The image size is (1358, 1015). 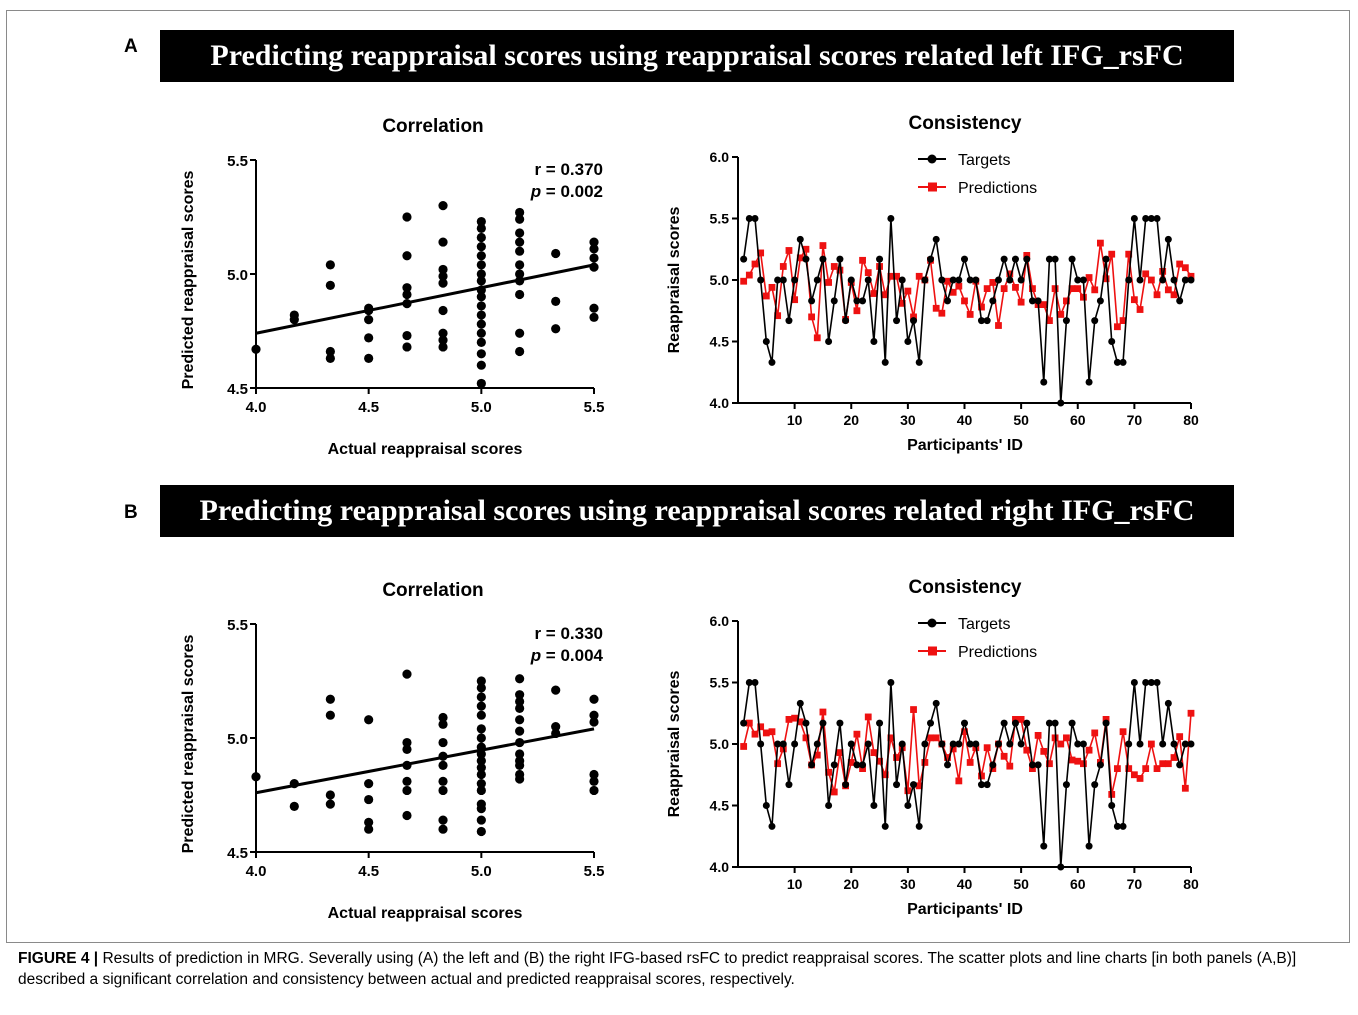 I want to click on x-tick-label: 4.0, so click(x=256, y=407).